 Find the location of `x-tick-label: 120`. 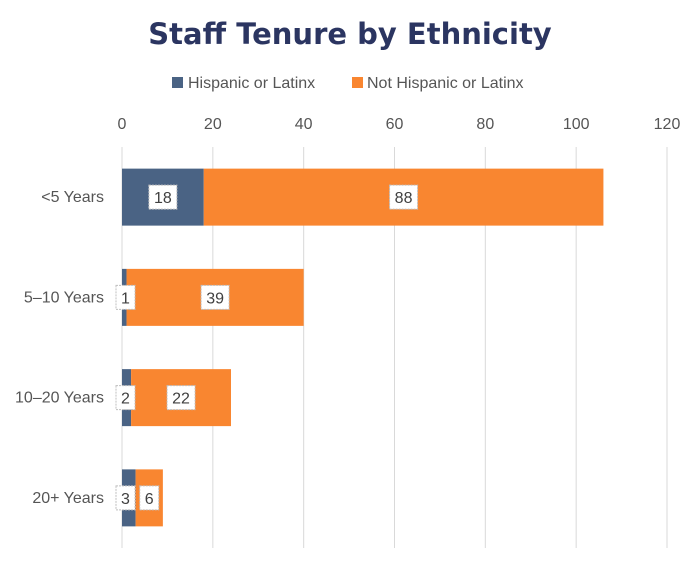

x-tick-label: 120 is located at coordinates (667, 124).